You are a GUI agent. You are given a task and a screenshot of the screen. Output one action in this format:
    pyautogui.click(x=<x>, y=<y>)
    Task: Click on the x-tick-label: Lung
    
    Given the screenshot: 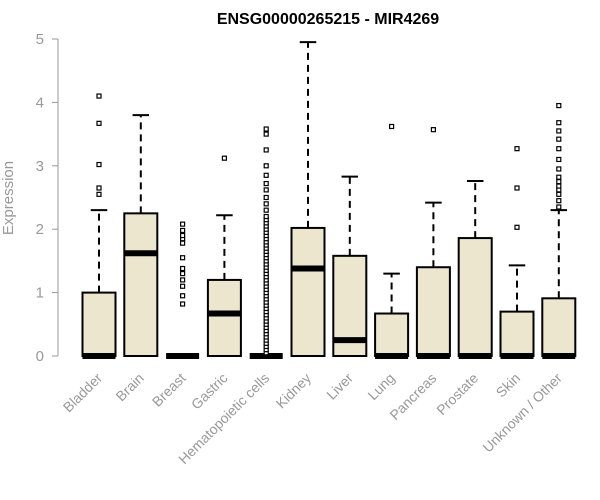 What is the action you would take?
    pyautogui.click(x=380, y=386)
    